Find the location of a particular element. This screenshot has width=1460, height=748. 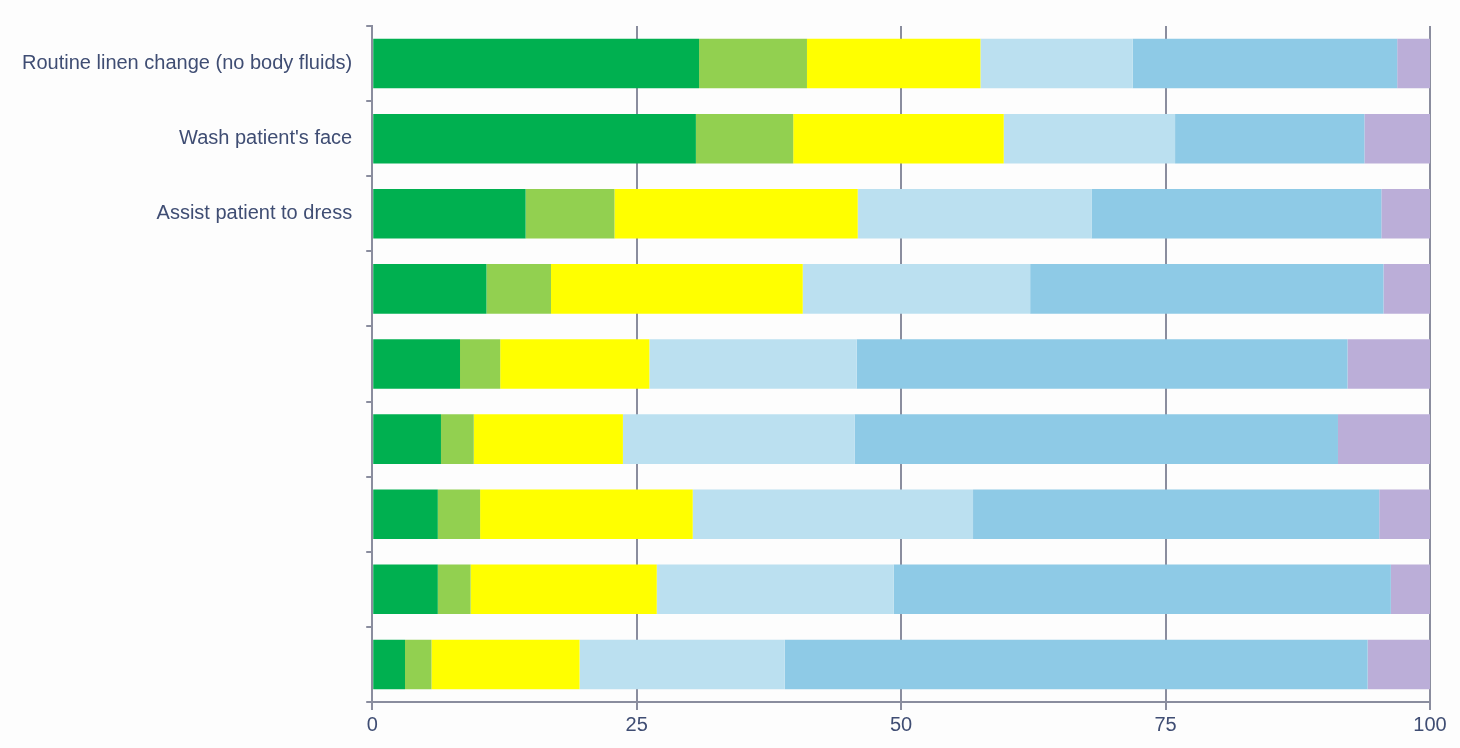

x-tick-label: 25 is located at coordinates (636, 723).